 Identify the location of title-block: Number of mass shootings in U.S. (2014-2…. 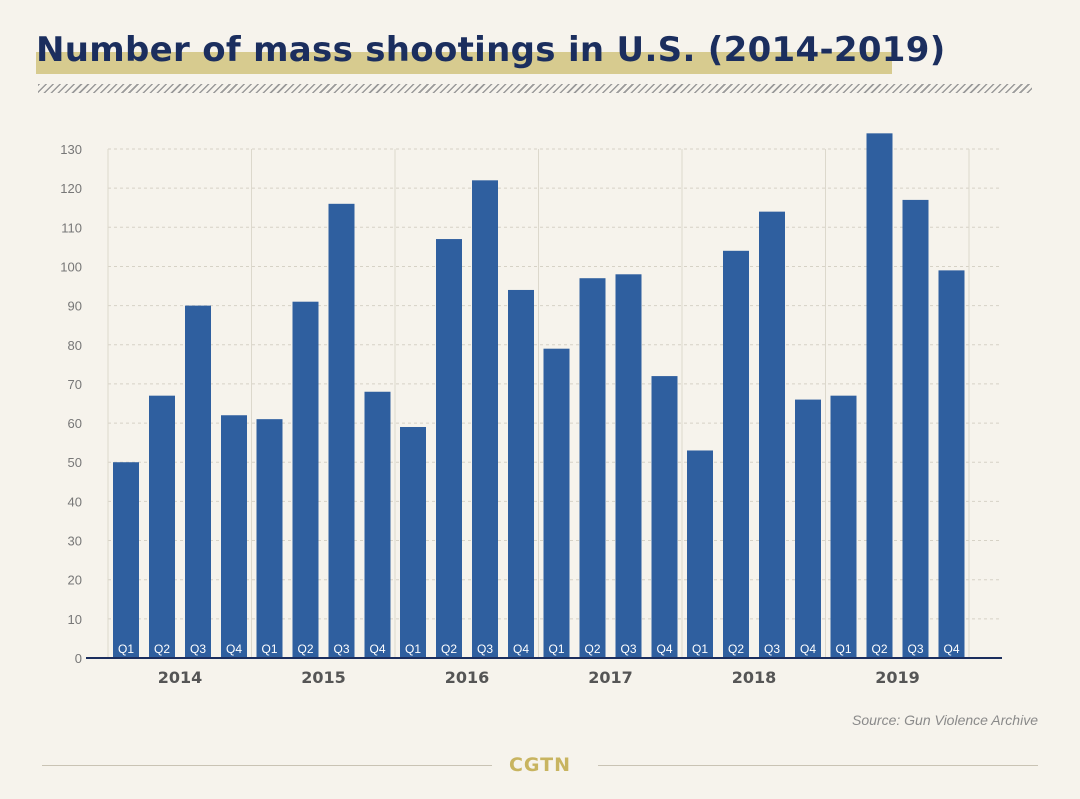
(491, 52).